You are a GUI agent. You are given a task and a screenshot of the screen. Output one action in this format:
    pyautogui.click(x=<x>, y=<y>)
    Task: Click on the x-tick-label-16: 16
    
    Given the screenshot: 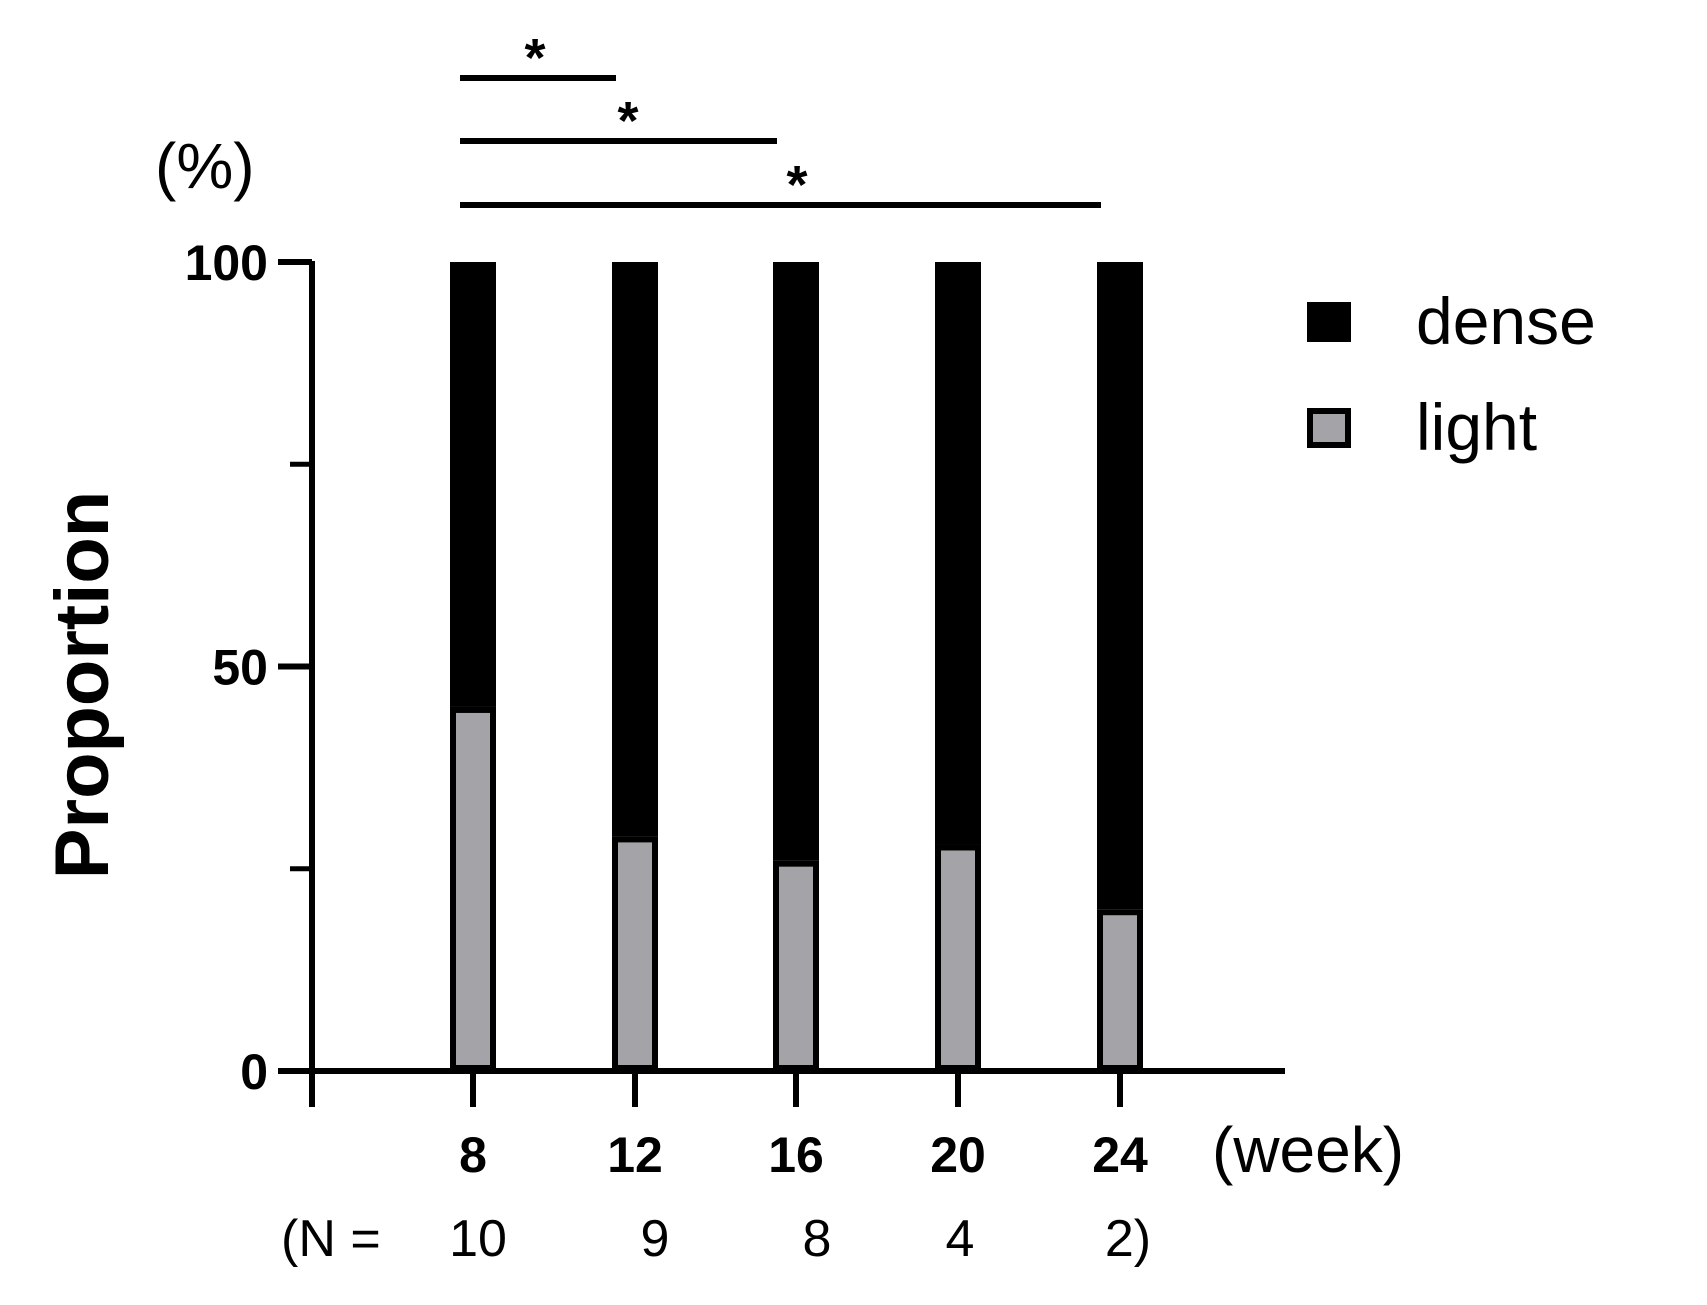 What is the action you would take?
    pyautogui.click(x=796, y=1155)
    